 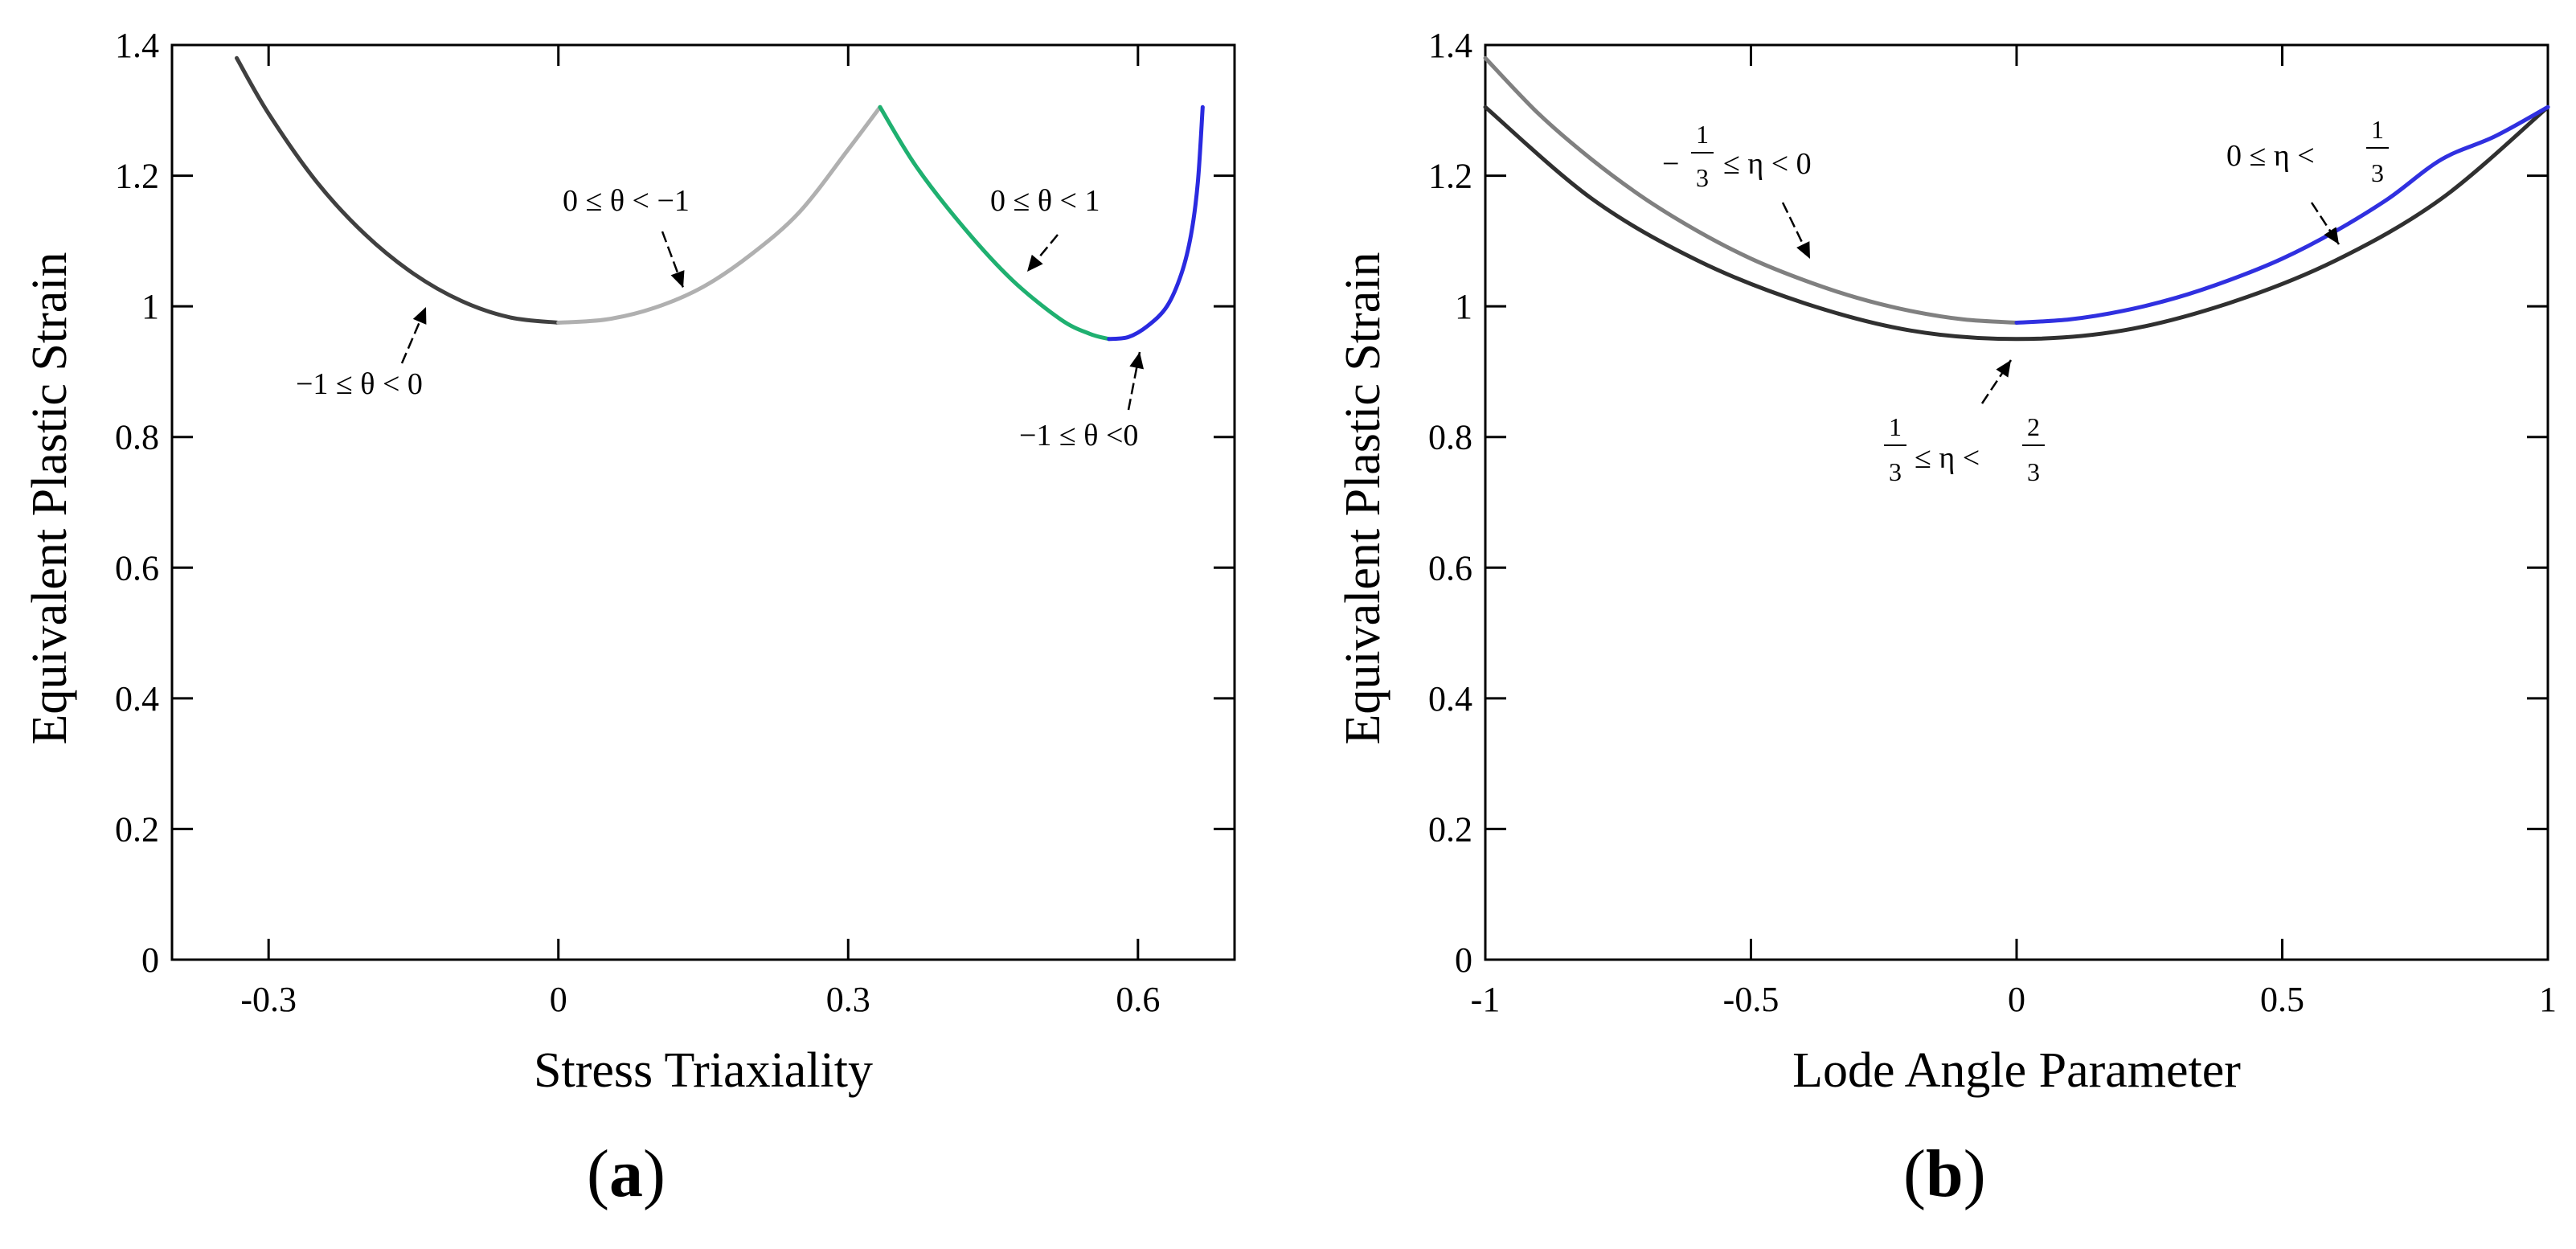 What do you see at coordinates (1138, 999) in the screenshot?
I see `x-tick-label: 0.6` at bounding box center [1138, 999].